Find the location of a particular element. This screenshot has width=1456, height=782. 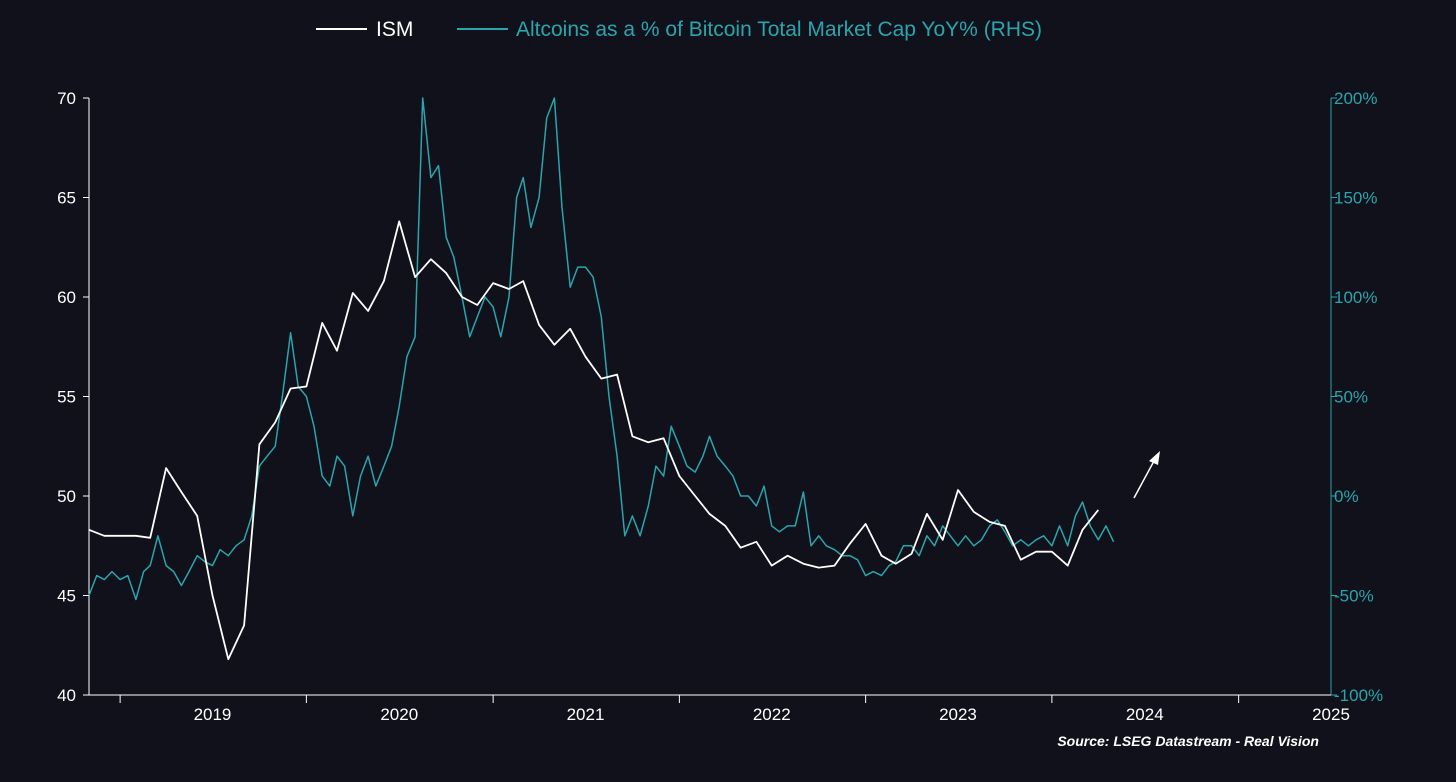

y-right-tick-label: -50% is located at coordinates (1354, 596).